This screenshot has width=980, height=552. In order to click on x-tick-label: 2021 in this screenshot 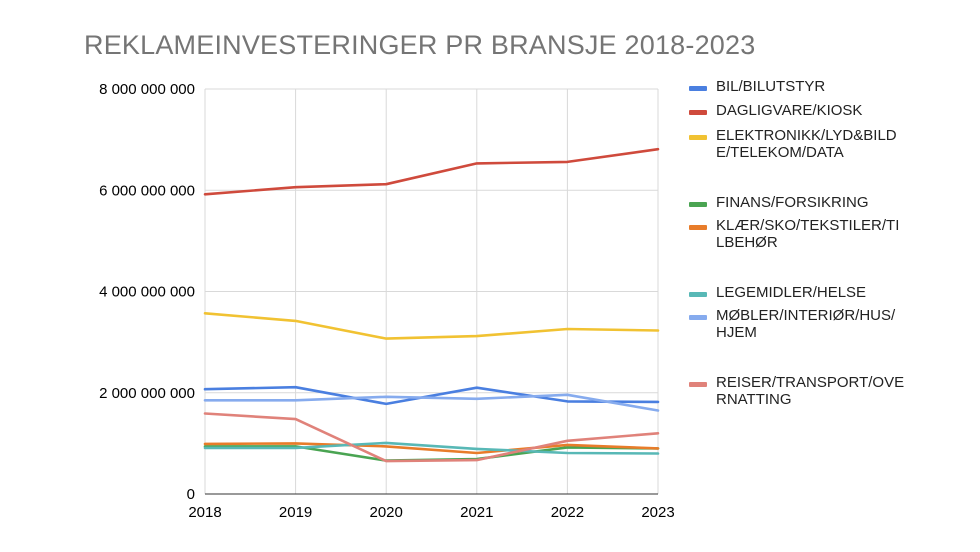, I will do `click(476, 512)`.